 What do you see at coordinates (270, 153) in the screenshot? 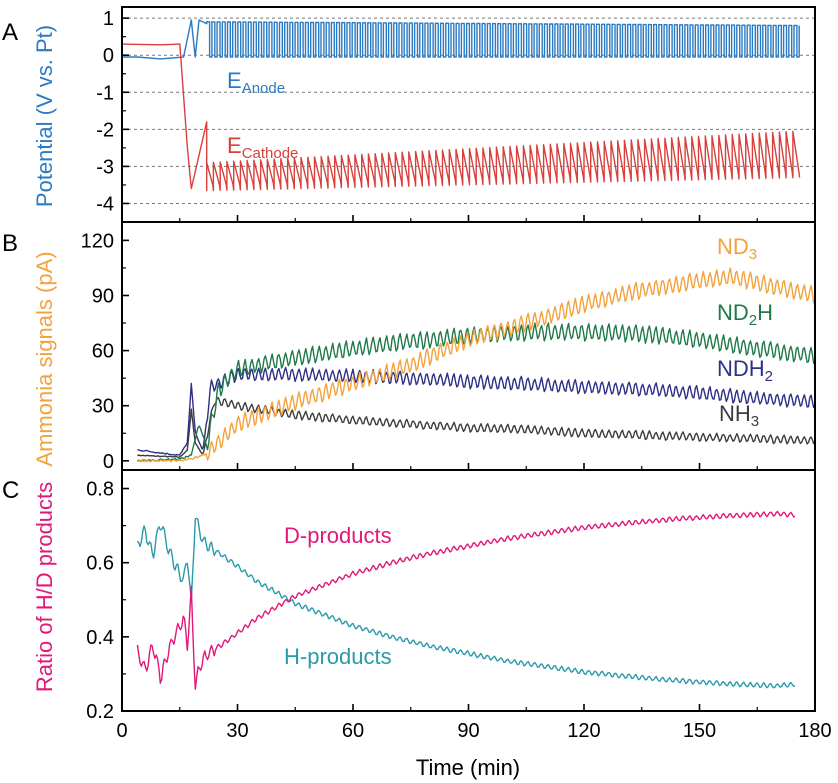
I see `label-e-cathode-sub: Cathode` at bounding box center [270, 153].